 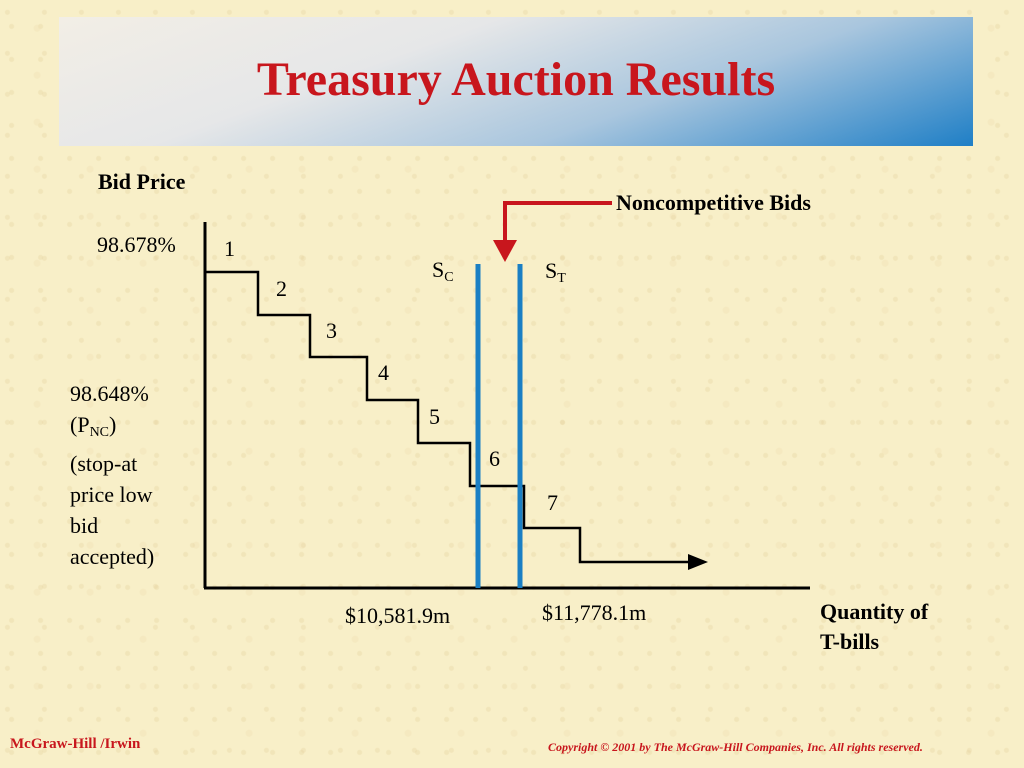 What do you see at coordinates (494, 458) in the screenshot?
I see `step-label-6: 6` at bounding box center [494, 458].